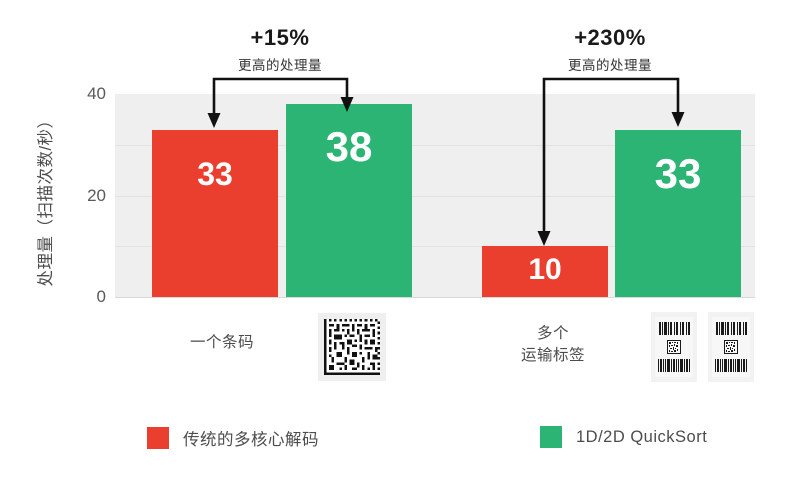 The image size is (787, 486). What do you see at coordinates (280, 65) in the screenshot?
I see `annotation-subtext-single-barcode: 更高的处理量` at bounding box center [280, 65].